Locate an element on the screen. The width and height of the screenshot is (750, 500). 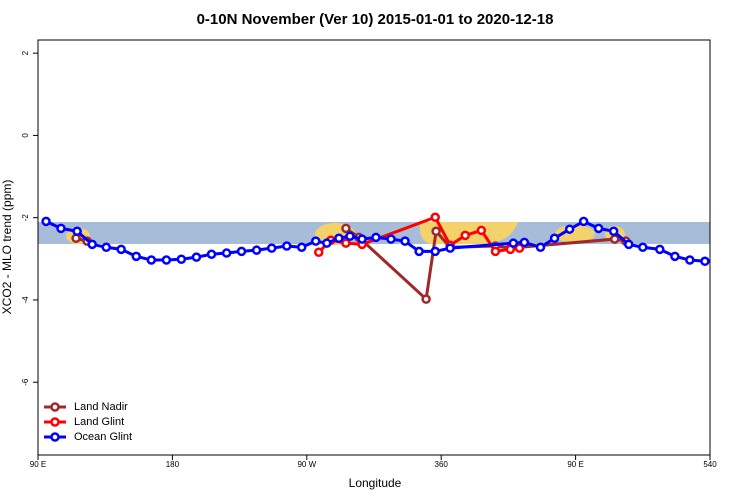
legend: Land Nadir Land Glint Ocean Glint is located at coordinates (88, 422).